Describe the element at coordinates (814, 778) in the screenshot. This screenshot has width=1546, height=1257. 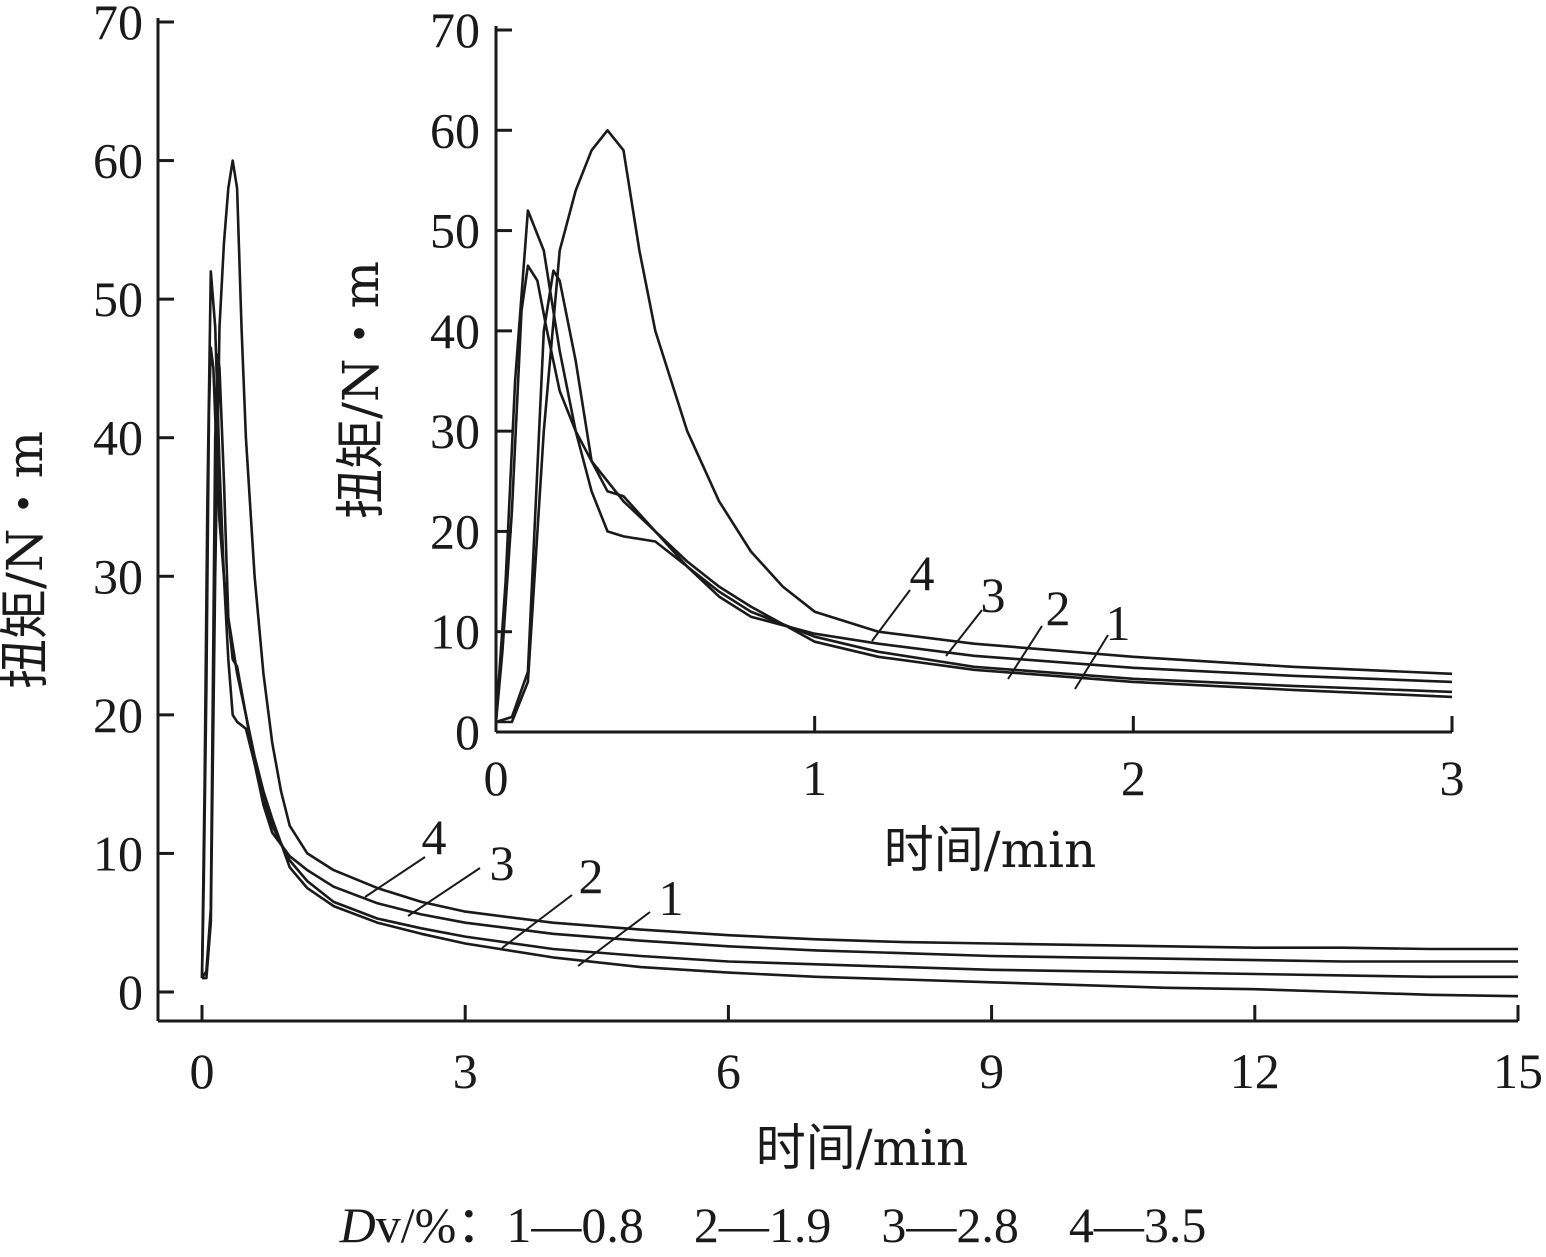
I see `inset-x-tick-label: 1` at that location.